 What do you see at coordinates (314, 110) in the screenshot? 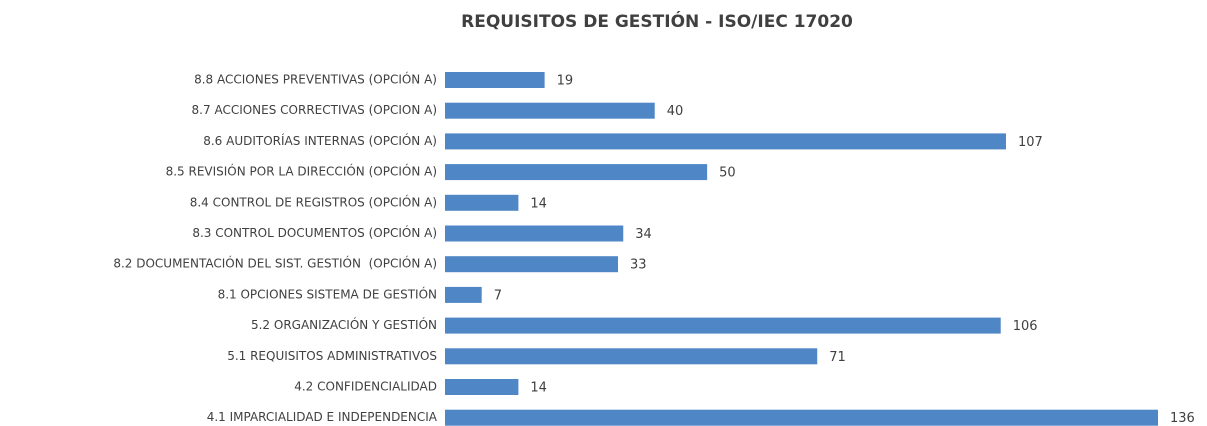
I see `category-label: 8.7 ACCIONES CORRECTIVAS (OPCION A)` at bounding box center [314, 110].